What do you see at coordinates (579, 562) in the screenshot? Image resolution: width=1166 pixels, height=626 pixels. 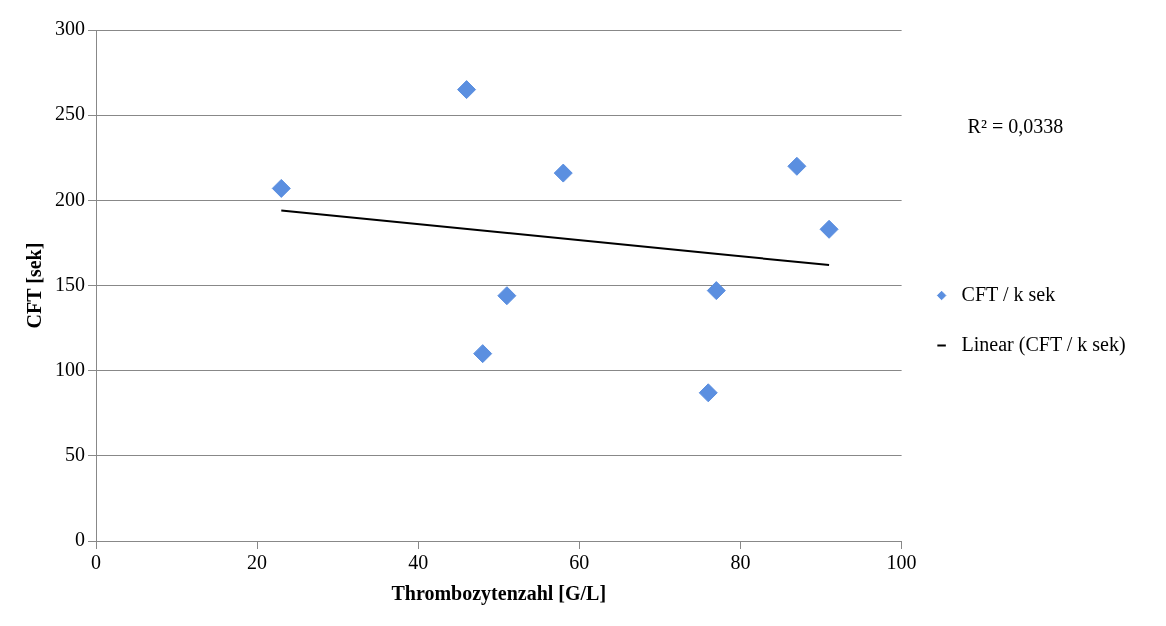 I see `x-tick-label: 60` at bounding box center [579, 562].